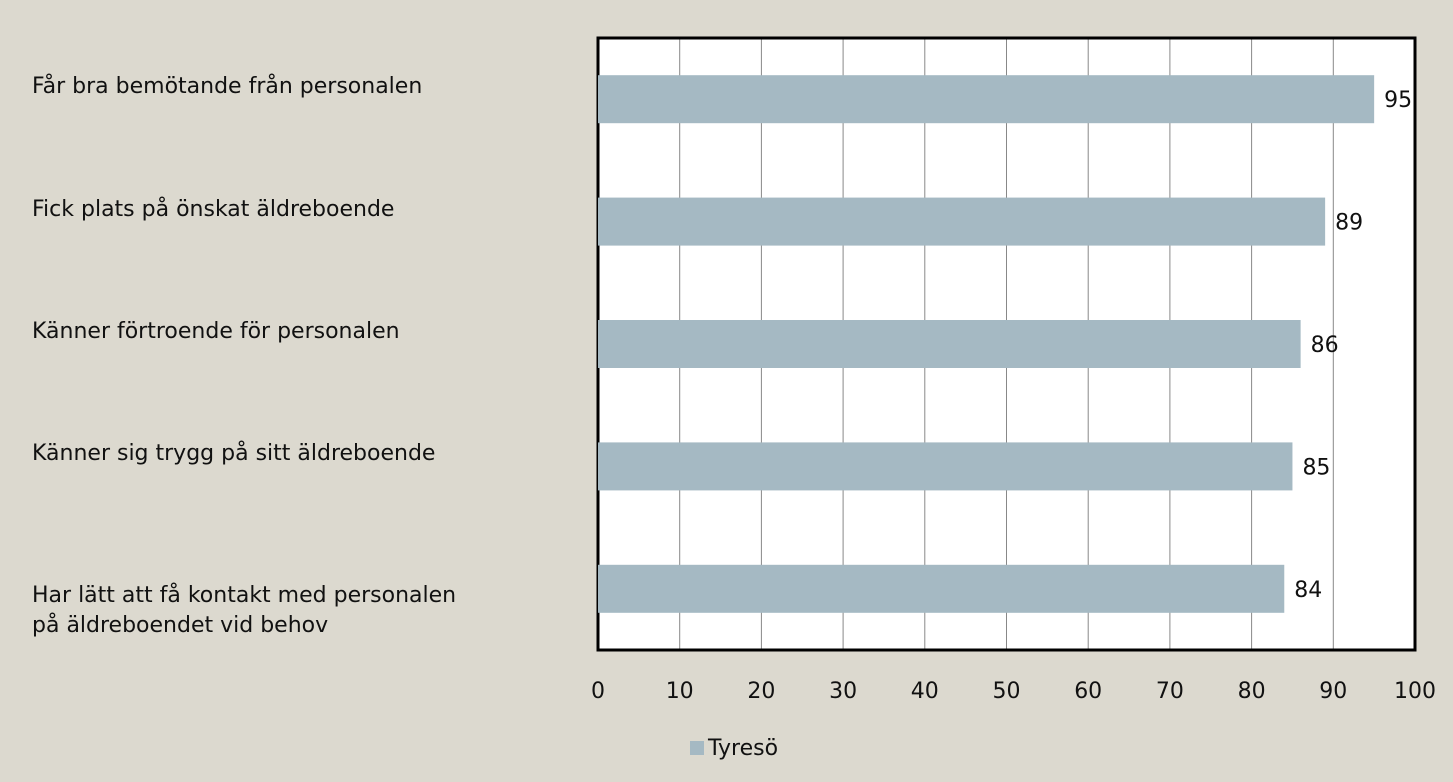 The image size is (1453, 782). I want to click on data-label: 89, so click(1349, 223).